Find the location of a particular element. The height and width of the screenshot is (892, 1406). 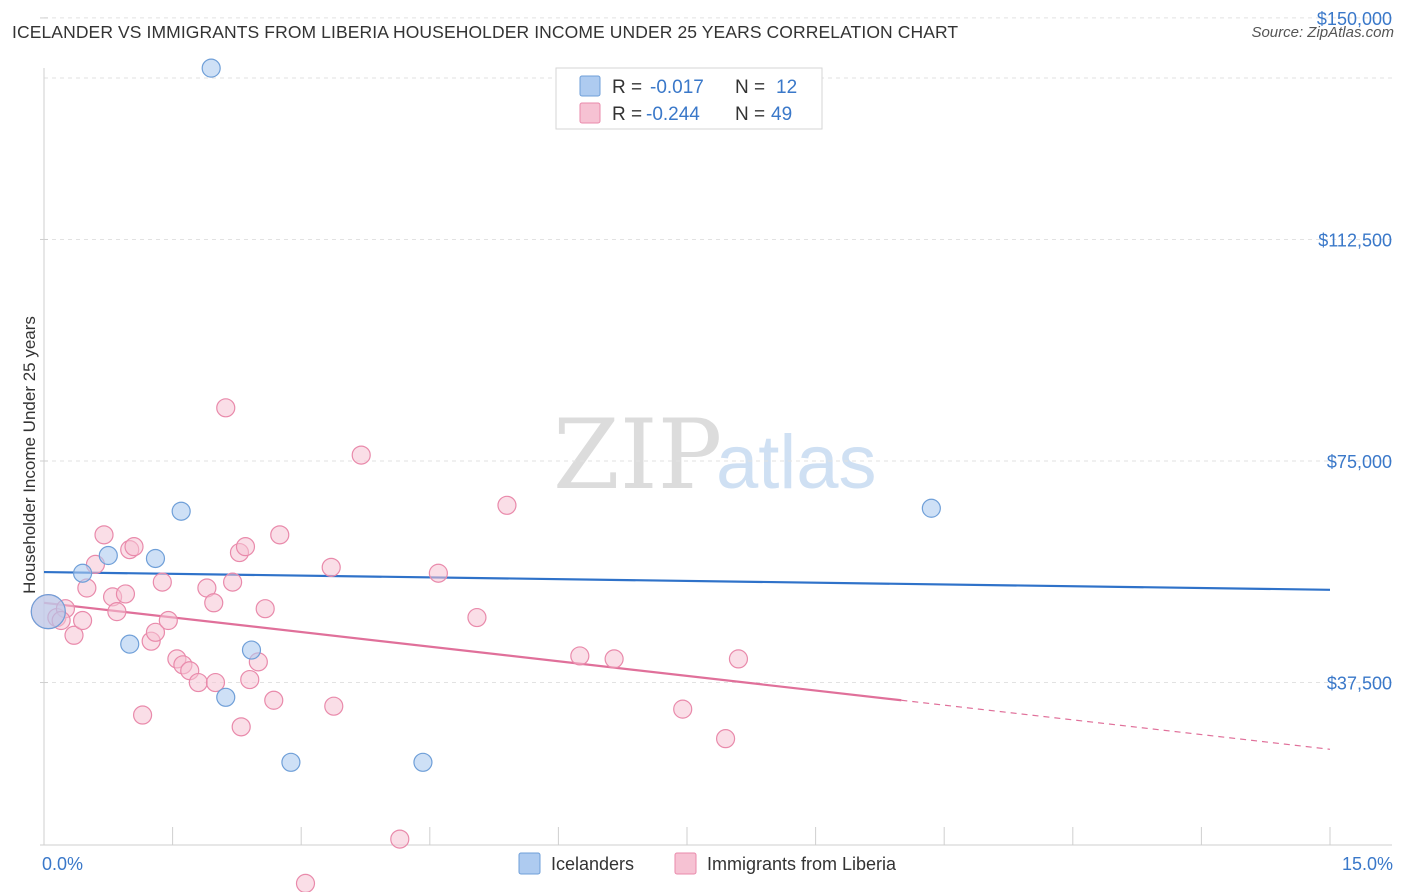

x-tick-labels: 0.0% 15.0% is located at coordinates (717, 864).